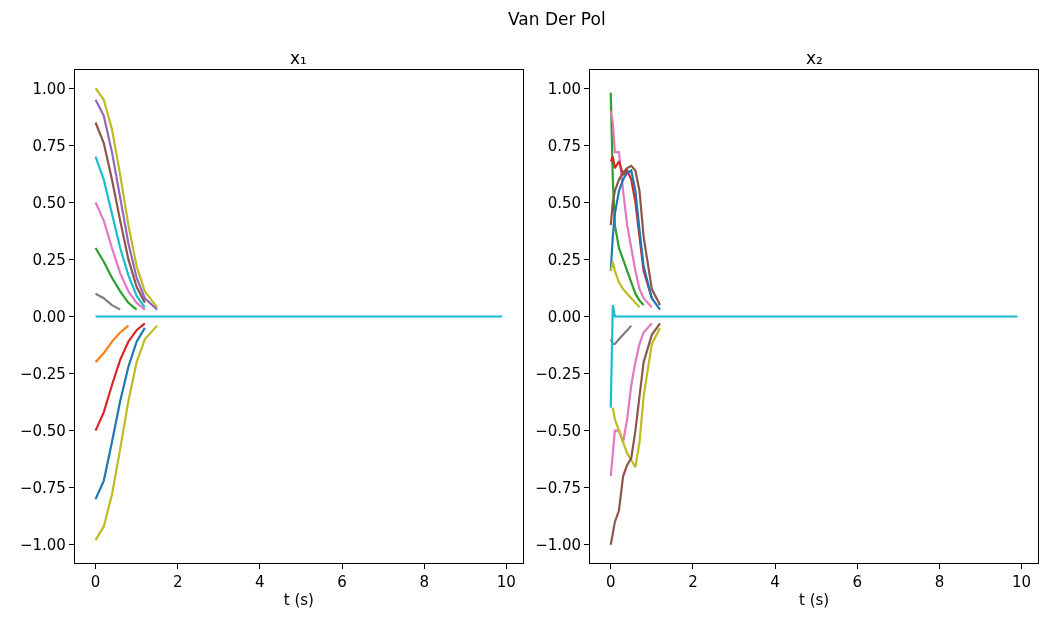 This screenshot has width=1058, height=623. I want to click on chart-title: x₂, so click(814, 58).